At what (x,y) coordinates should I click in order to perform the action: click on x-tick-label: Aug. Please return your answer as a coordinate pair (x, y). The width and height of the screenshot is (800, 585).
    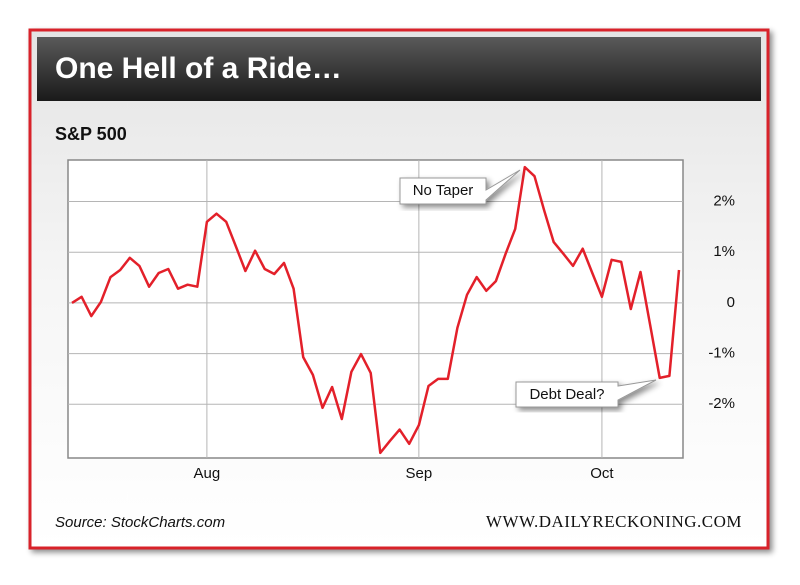
    Looking at the image, I should click on (207, 473).